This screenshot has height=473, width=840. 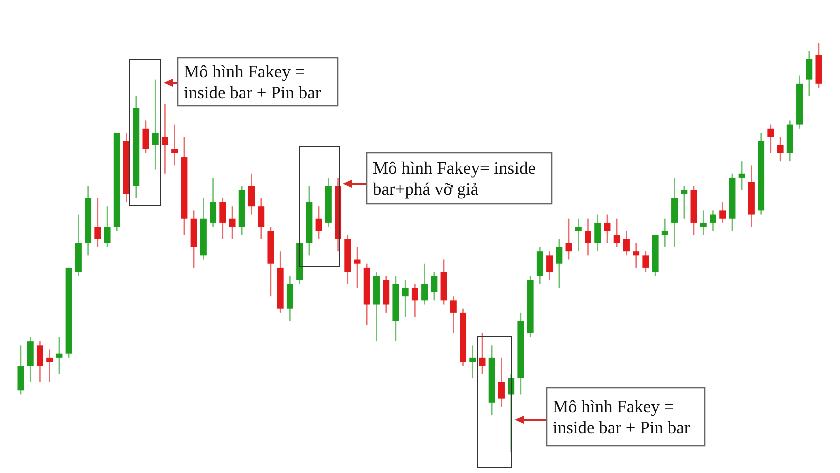 What do you see at coordinates (454, 178) in the screenshot?
I see `annotation: Mô hình Fakey= inside bar+phá vỡ giả` at bounding box center [454, 178].